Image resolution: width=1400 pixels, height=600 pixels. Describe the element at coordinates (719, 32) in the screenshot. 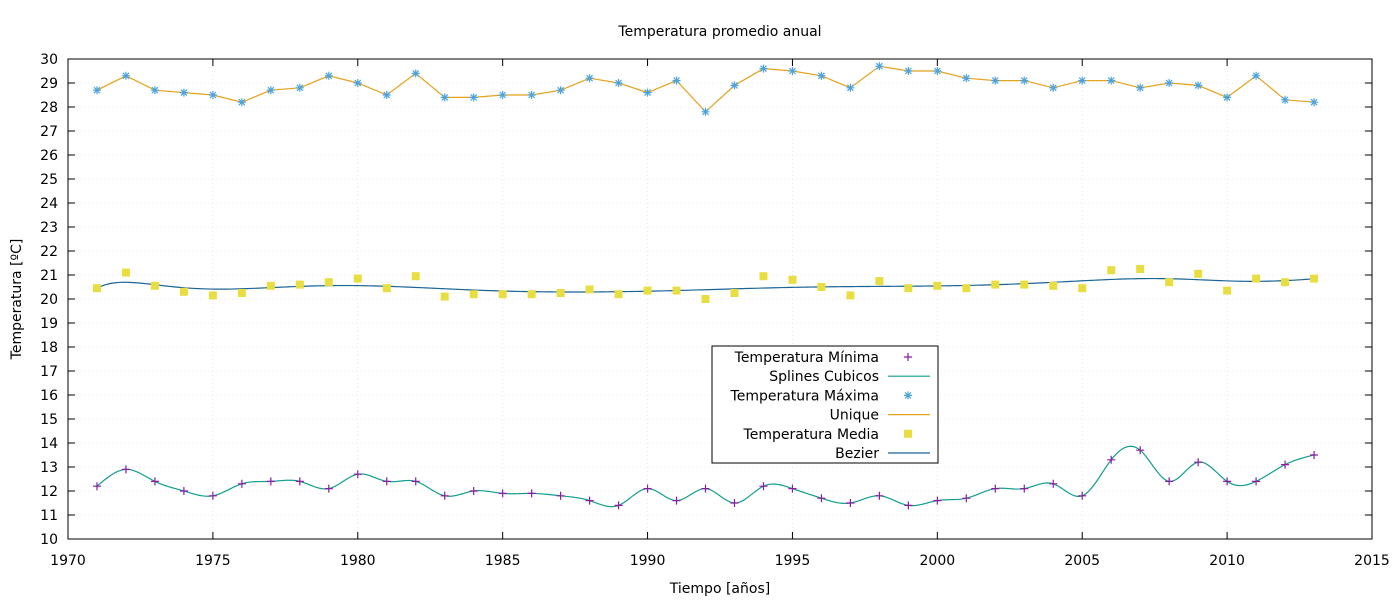

I see `chart-title: Temperatura promedio anual` at that location.